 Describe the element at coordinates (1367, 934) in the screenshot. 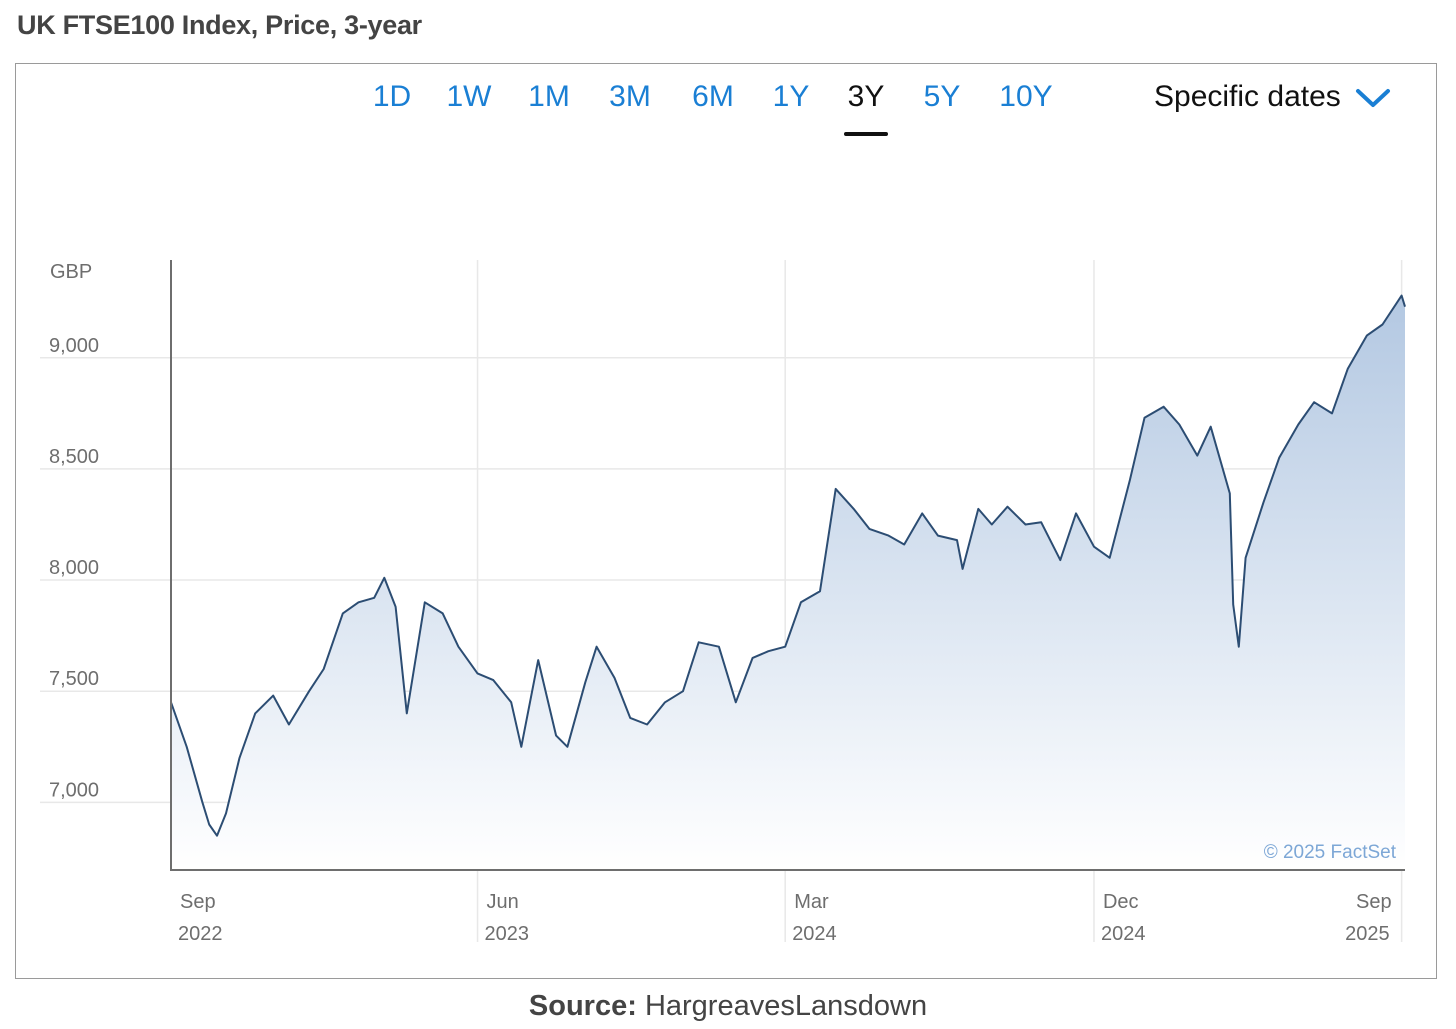

I see `x-tick-year: 2025` at that location.